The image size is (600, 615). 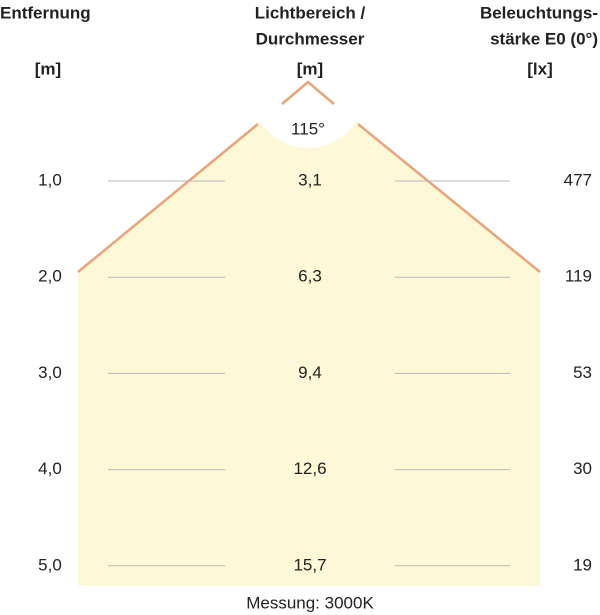 What do you see at coordinates (310, 12) in the screenshot?
I see `header: Lichtbereich /` at bounding box center [310, 12].